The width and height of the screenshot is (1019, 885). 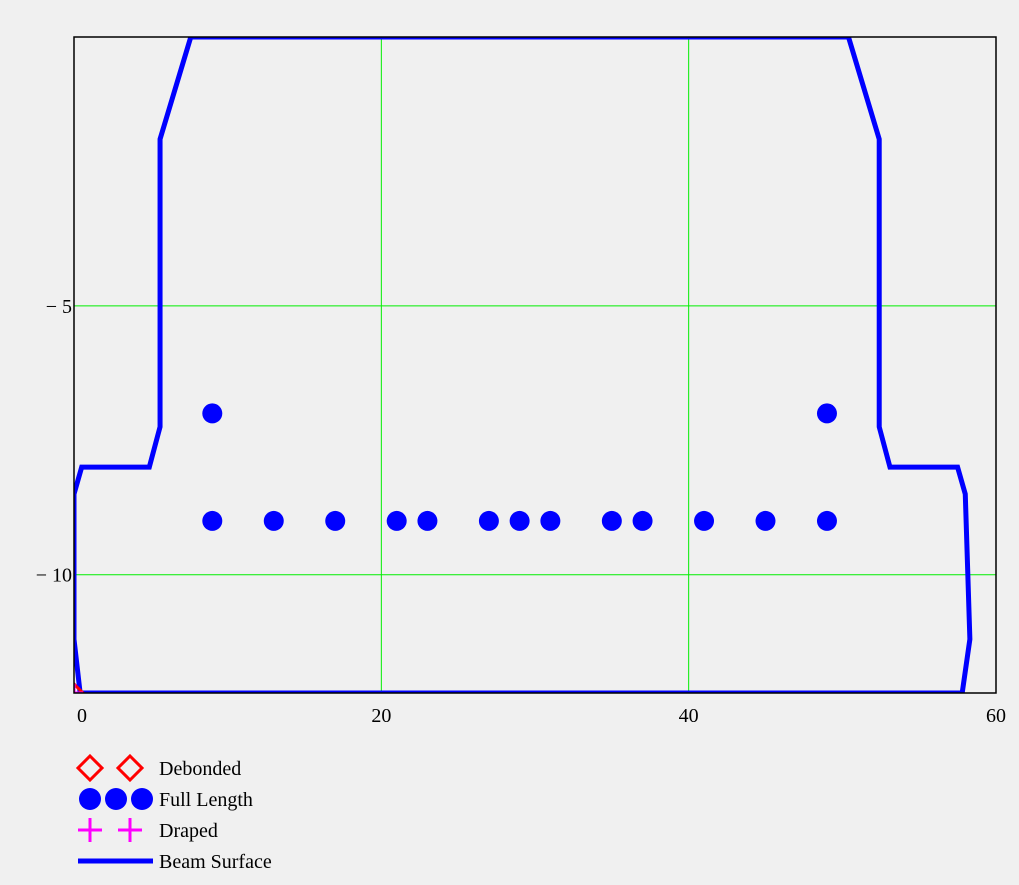 I want to click on legend-label: Beam Surface, so click(x=215, y=862).